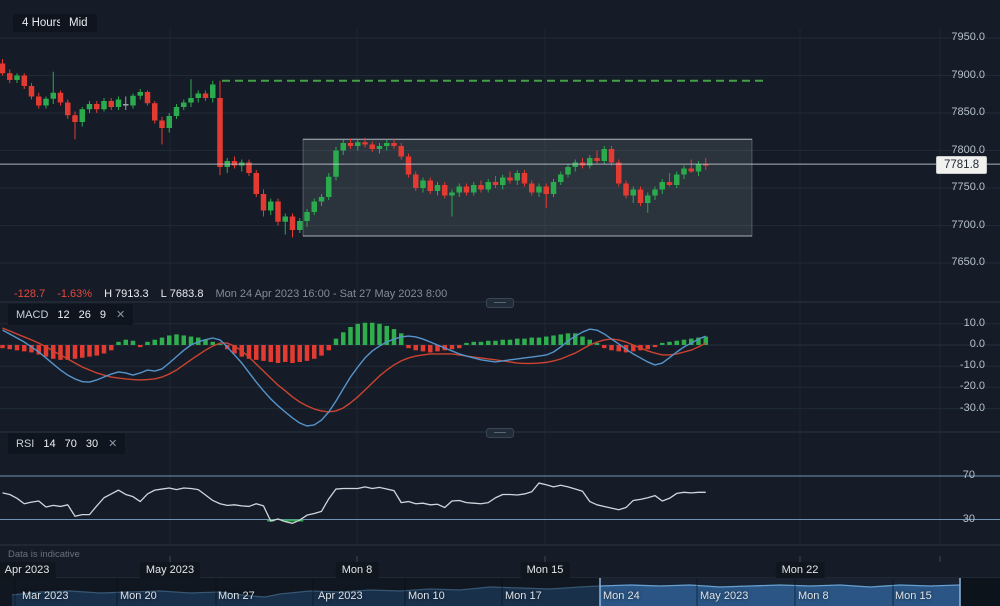 The height and width of the screenshot is (606, 1000). Describe the element at coordinates (968, 518) in the screenshot. I see `rsi-tick: 30` at that location.